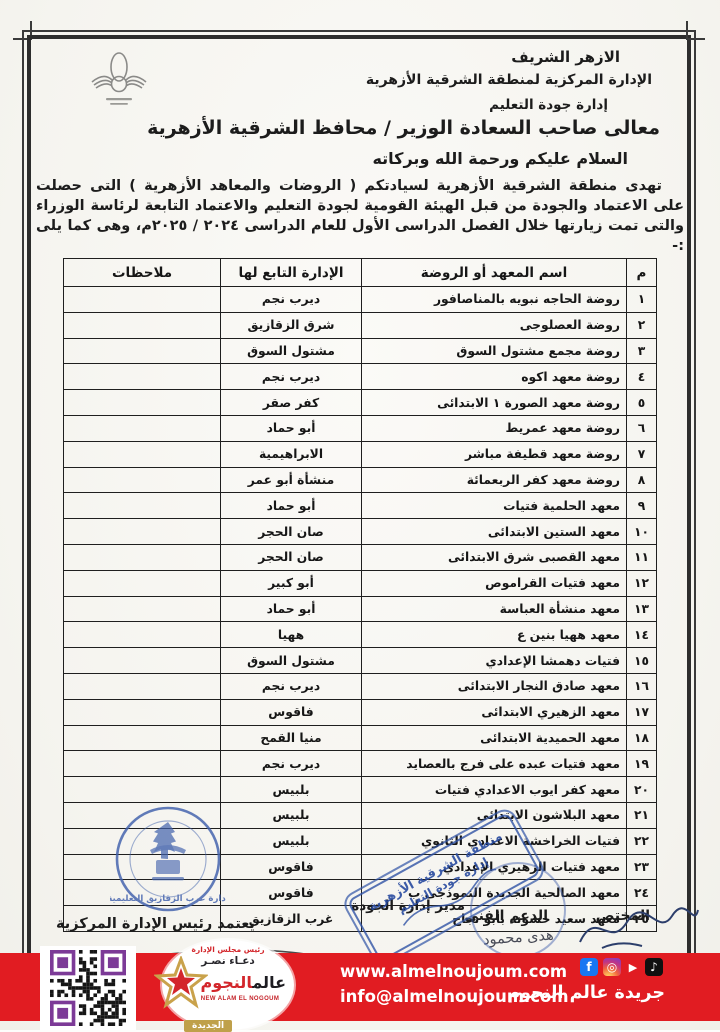 The width and height of the screenshot is (720, 1032). What do you see at coordinates (500, 158) in the screenshot?
I see `greeting-line: السلام عليكم ورحمة الله وبركاته` at bounding box center [500, 158].